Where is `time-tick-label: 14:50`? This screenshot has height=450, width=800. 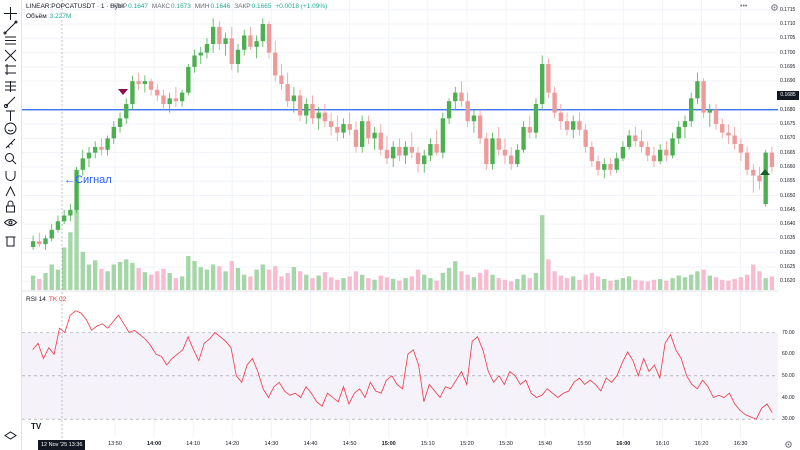
time-tick-label: 14:50 is located at coordinates (349, 444).